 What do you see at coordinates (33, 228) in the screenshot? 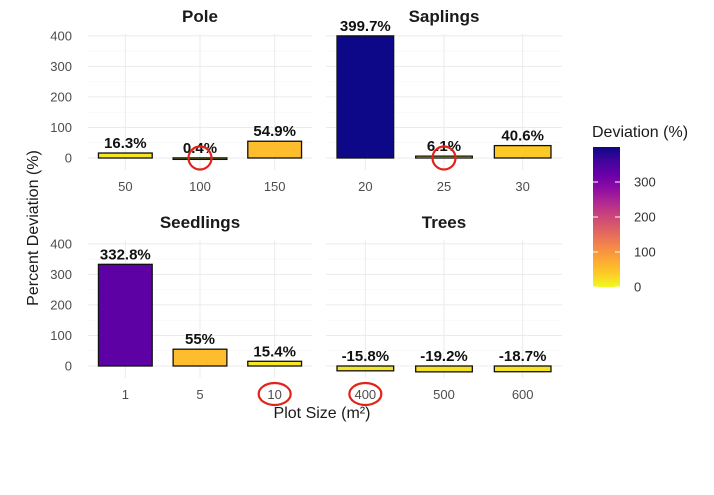
I see `y-axis-title: Percent Deviation (%)` at bounding box center [33, 228].